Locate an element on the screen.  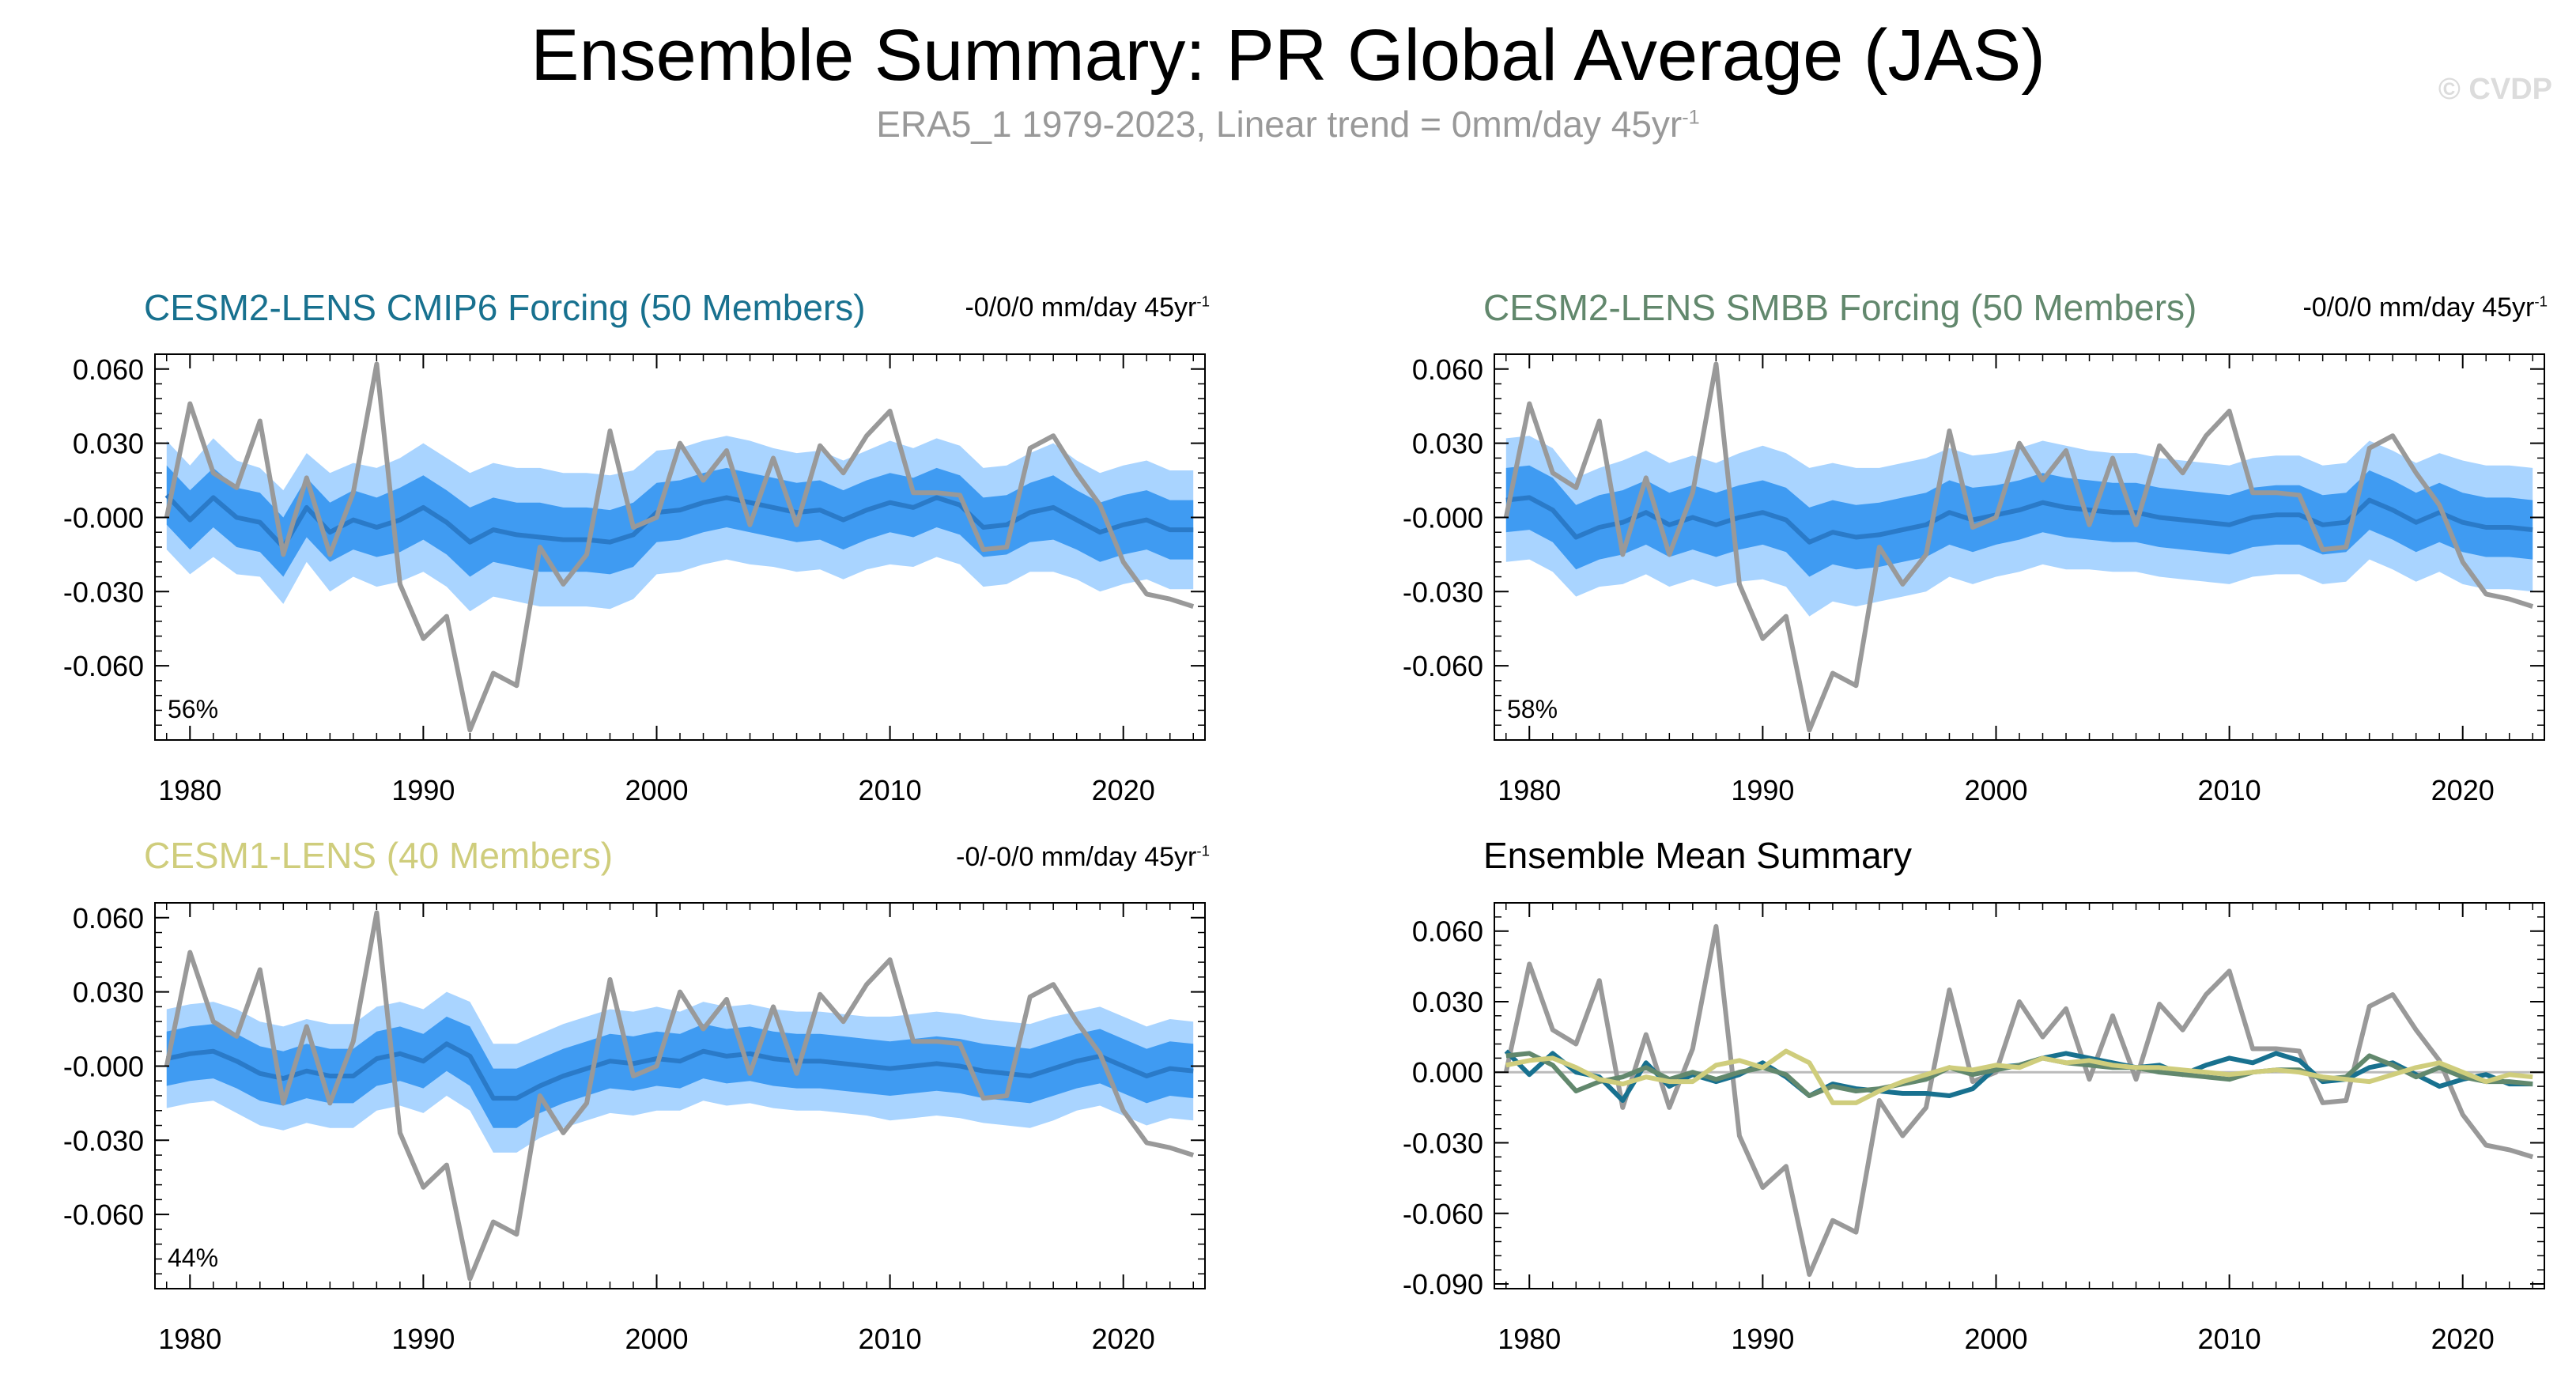
series-line-cesm2_smbb is located at coordinates (2019, 1074).